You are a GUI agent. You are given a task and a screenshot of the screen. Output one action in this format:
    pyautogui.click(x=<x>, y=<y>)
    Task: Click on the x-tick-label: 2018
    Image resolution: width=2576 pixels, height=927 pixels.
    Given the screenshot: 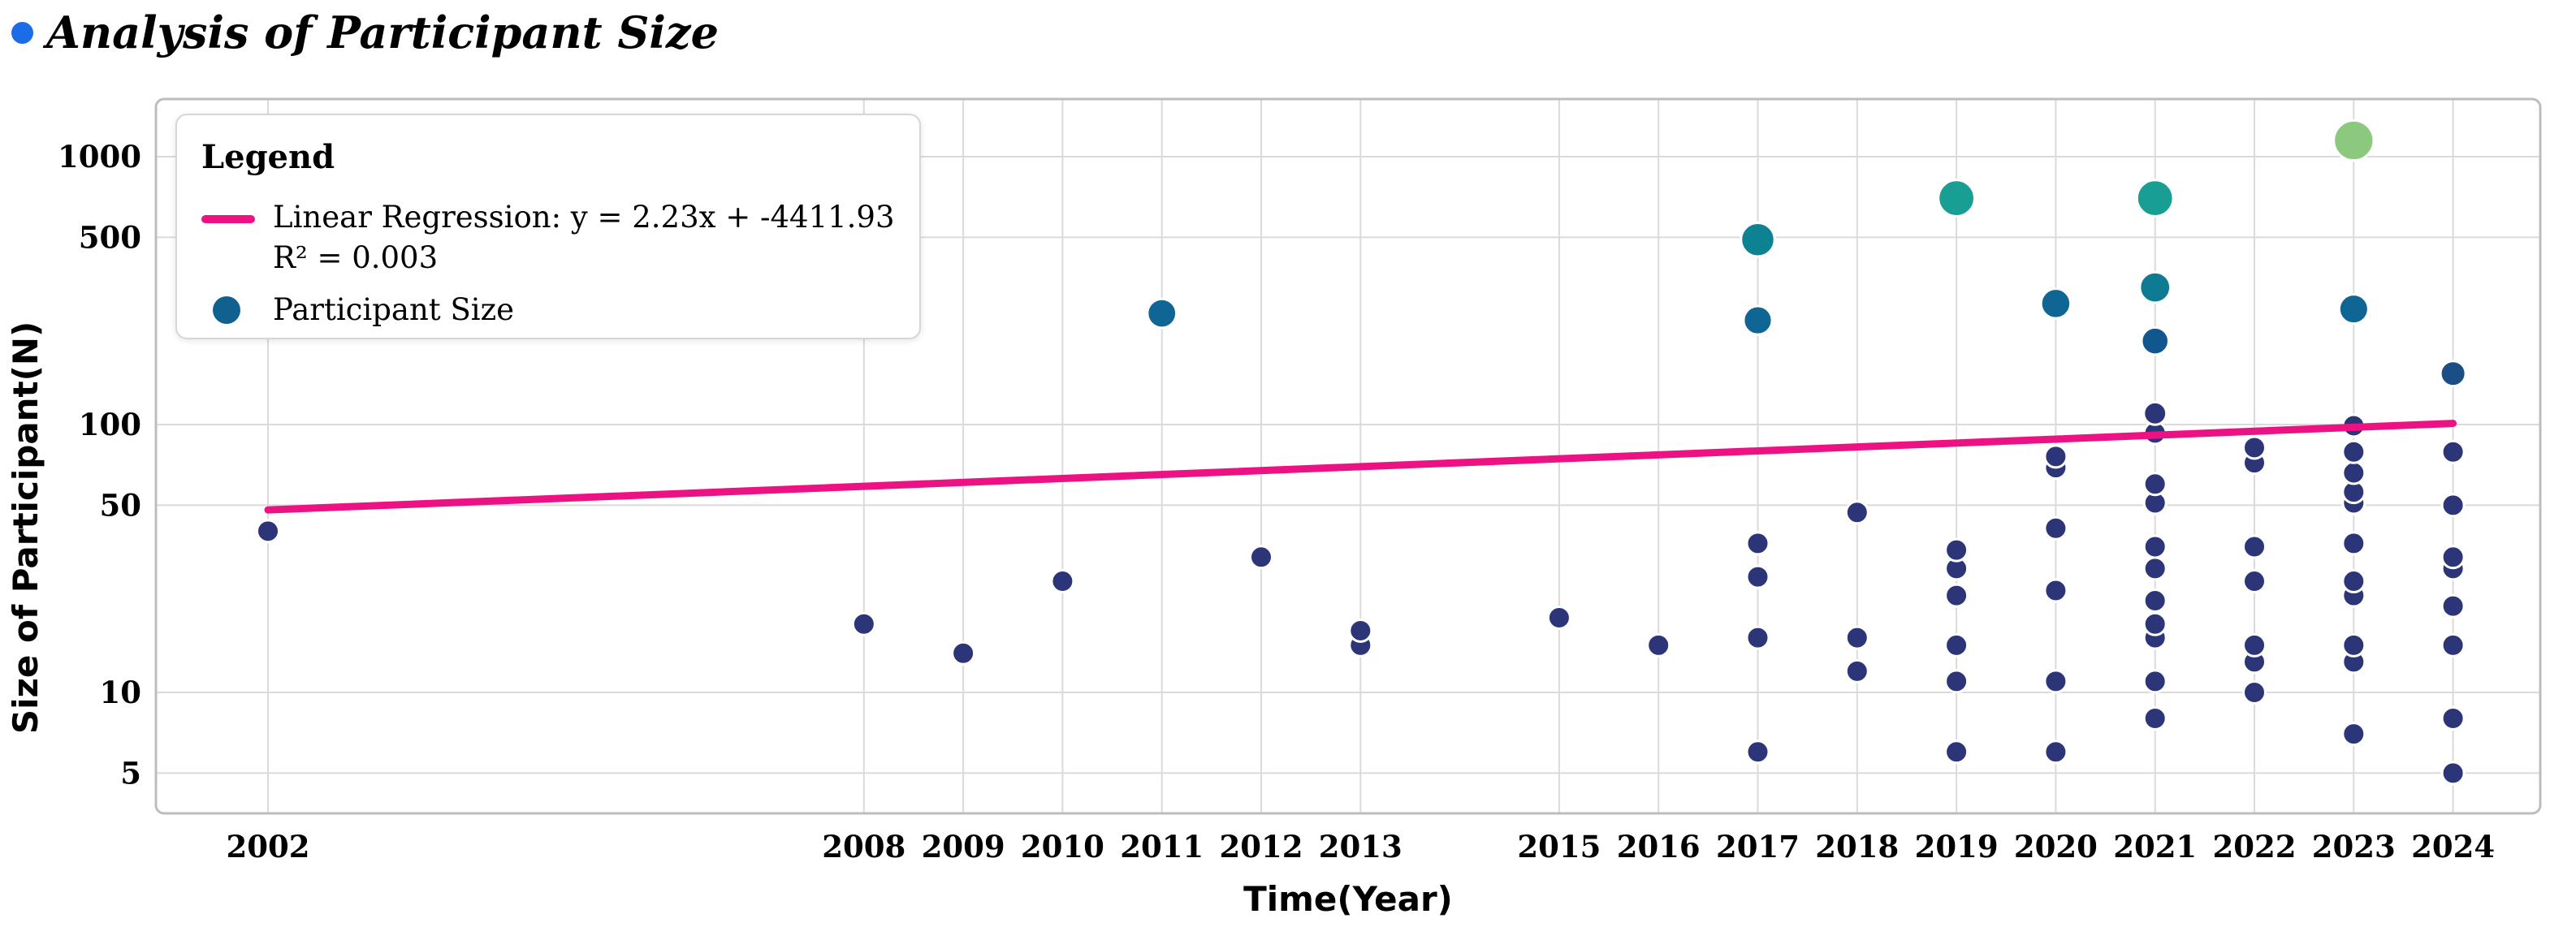 What is the action you would take?
    pyautogui.click(x=1857, y=846)
    